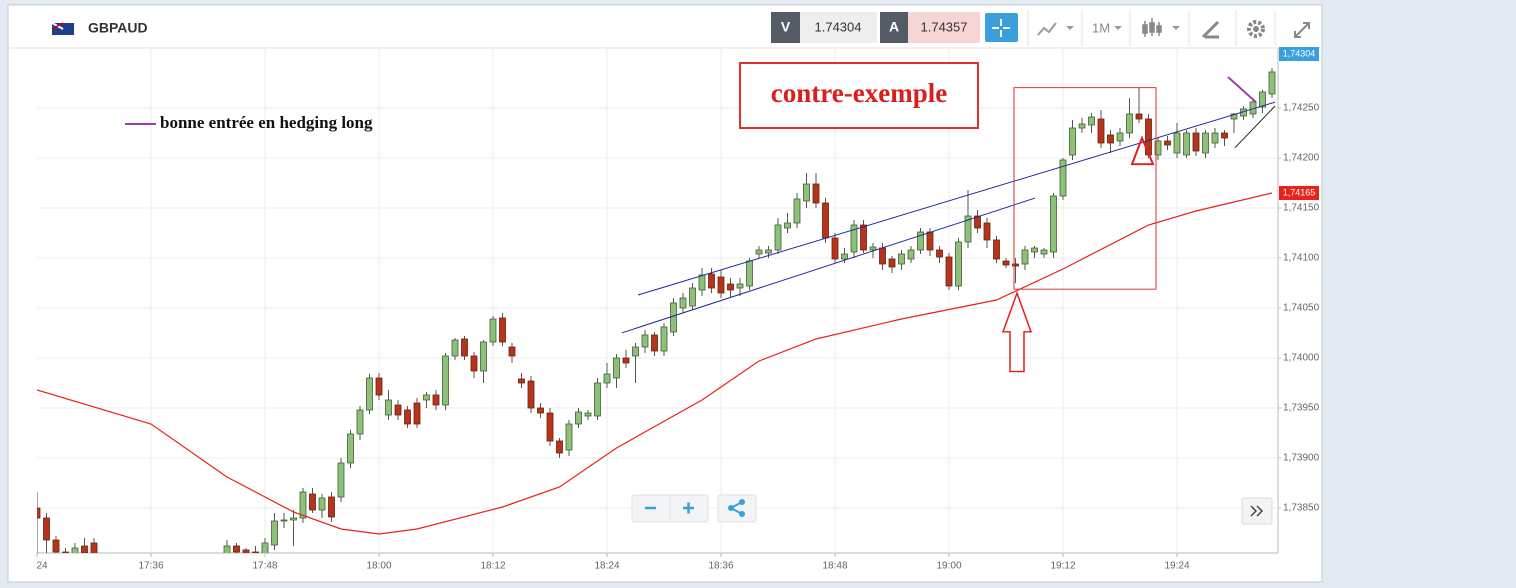 The height and width of the screenshot is (588, 1516). I want to click on crosshair-icon, so click(1001, 28).